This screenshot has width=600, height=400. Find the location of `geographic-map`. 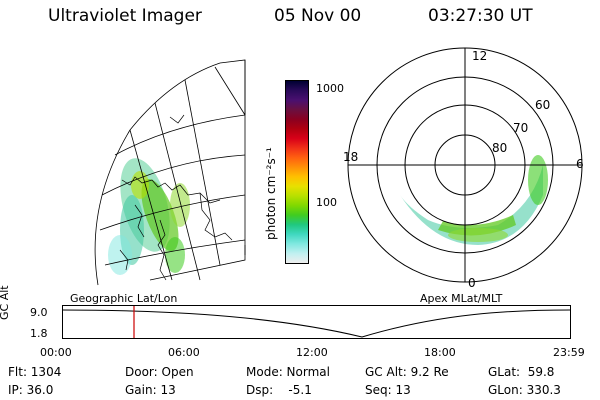

geographic-map is located at coordinates (170, 172).